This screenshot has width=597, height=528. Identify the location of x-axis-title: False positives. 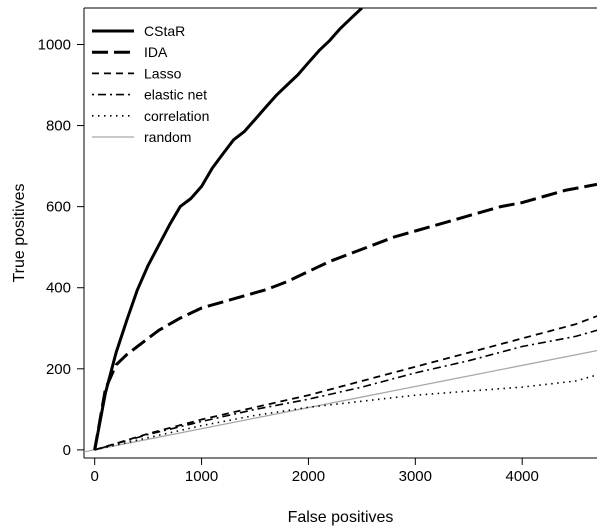
(341, 517).